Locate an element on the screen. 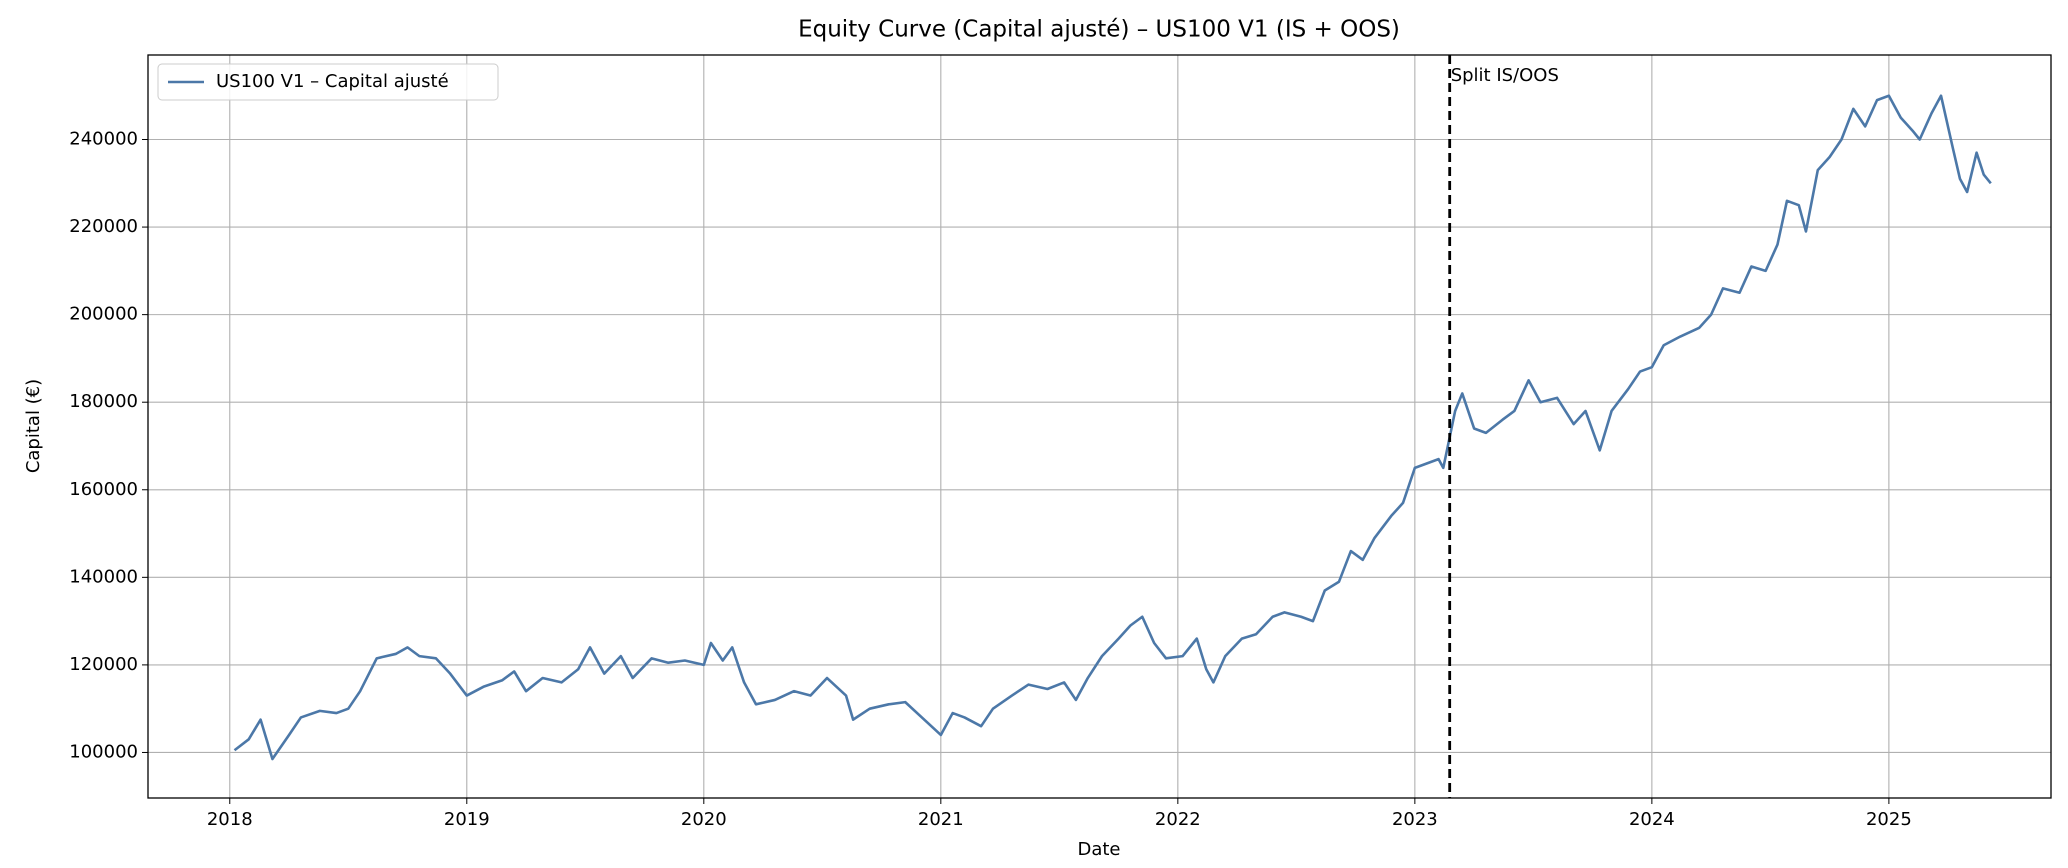 The height and width of the screenshot is (868, 2068). legend-label: US100 V1 – Capital ajusté is located at coordinates (332, 81).